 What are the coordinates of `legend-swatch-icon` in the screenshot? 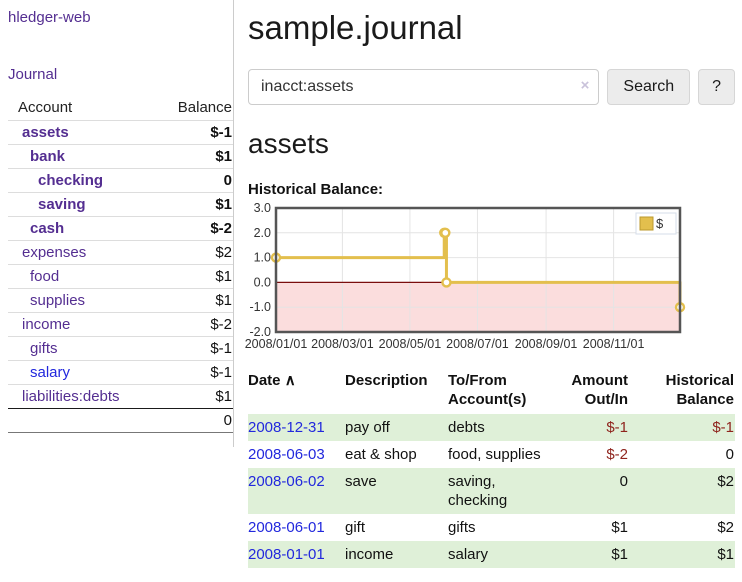 It's located at (646, 223).